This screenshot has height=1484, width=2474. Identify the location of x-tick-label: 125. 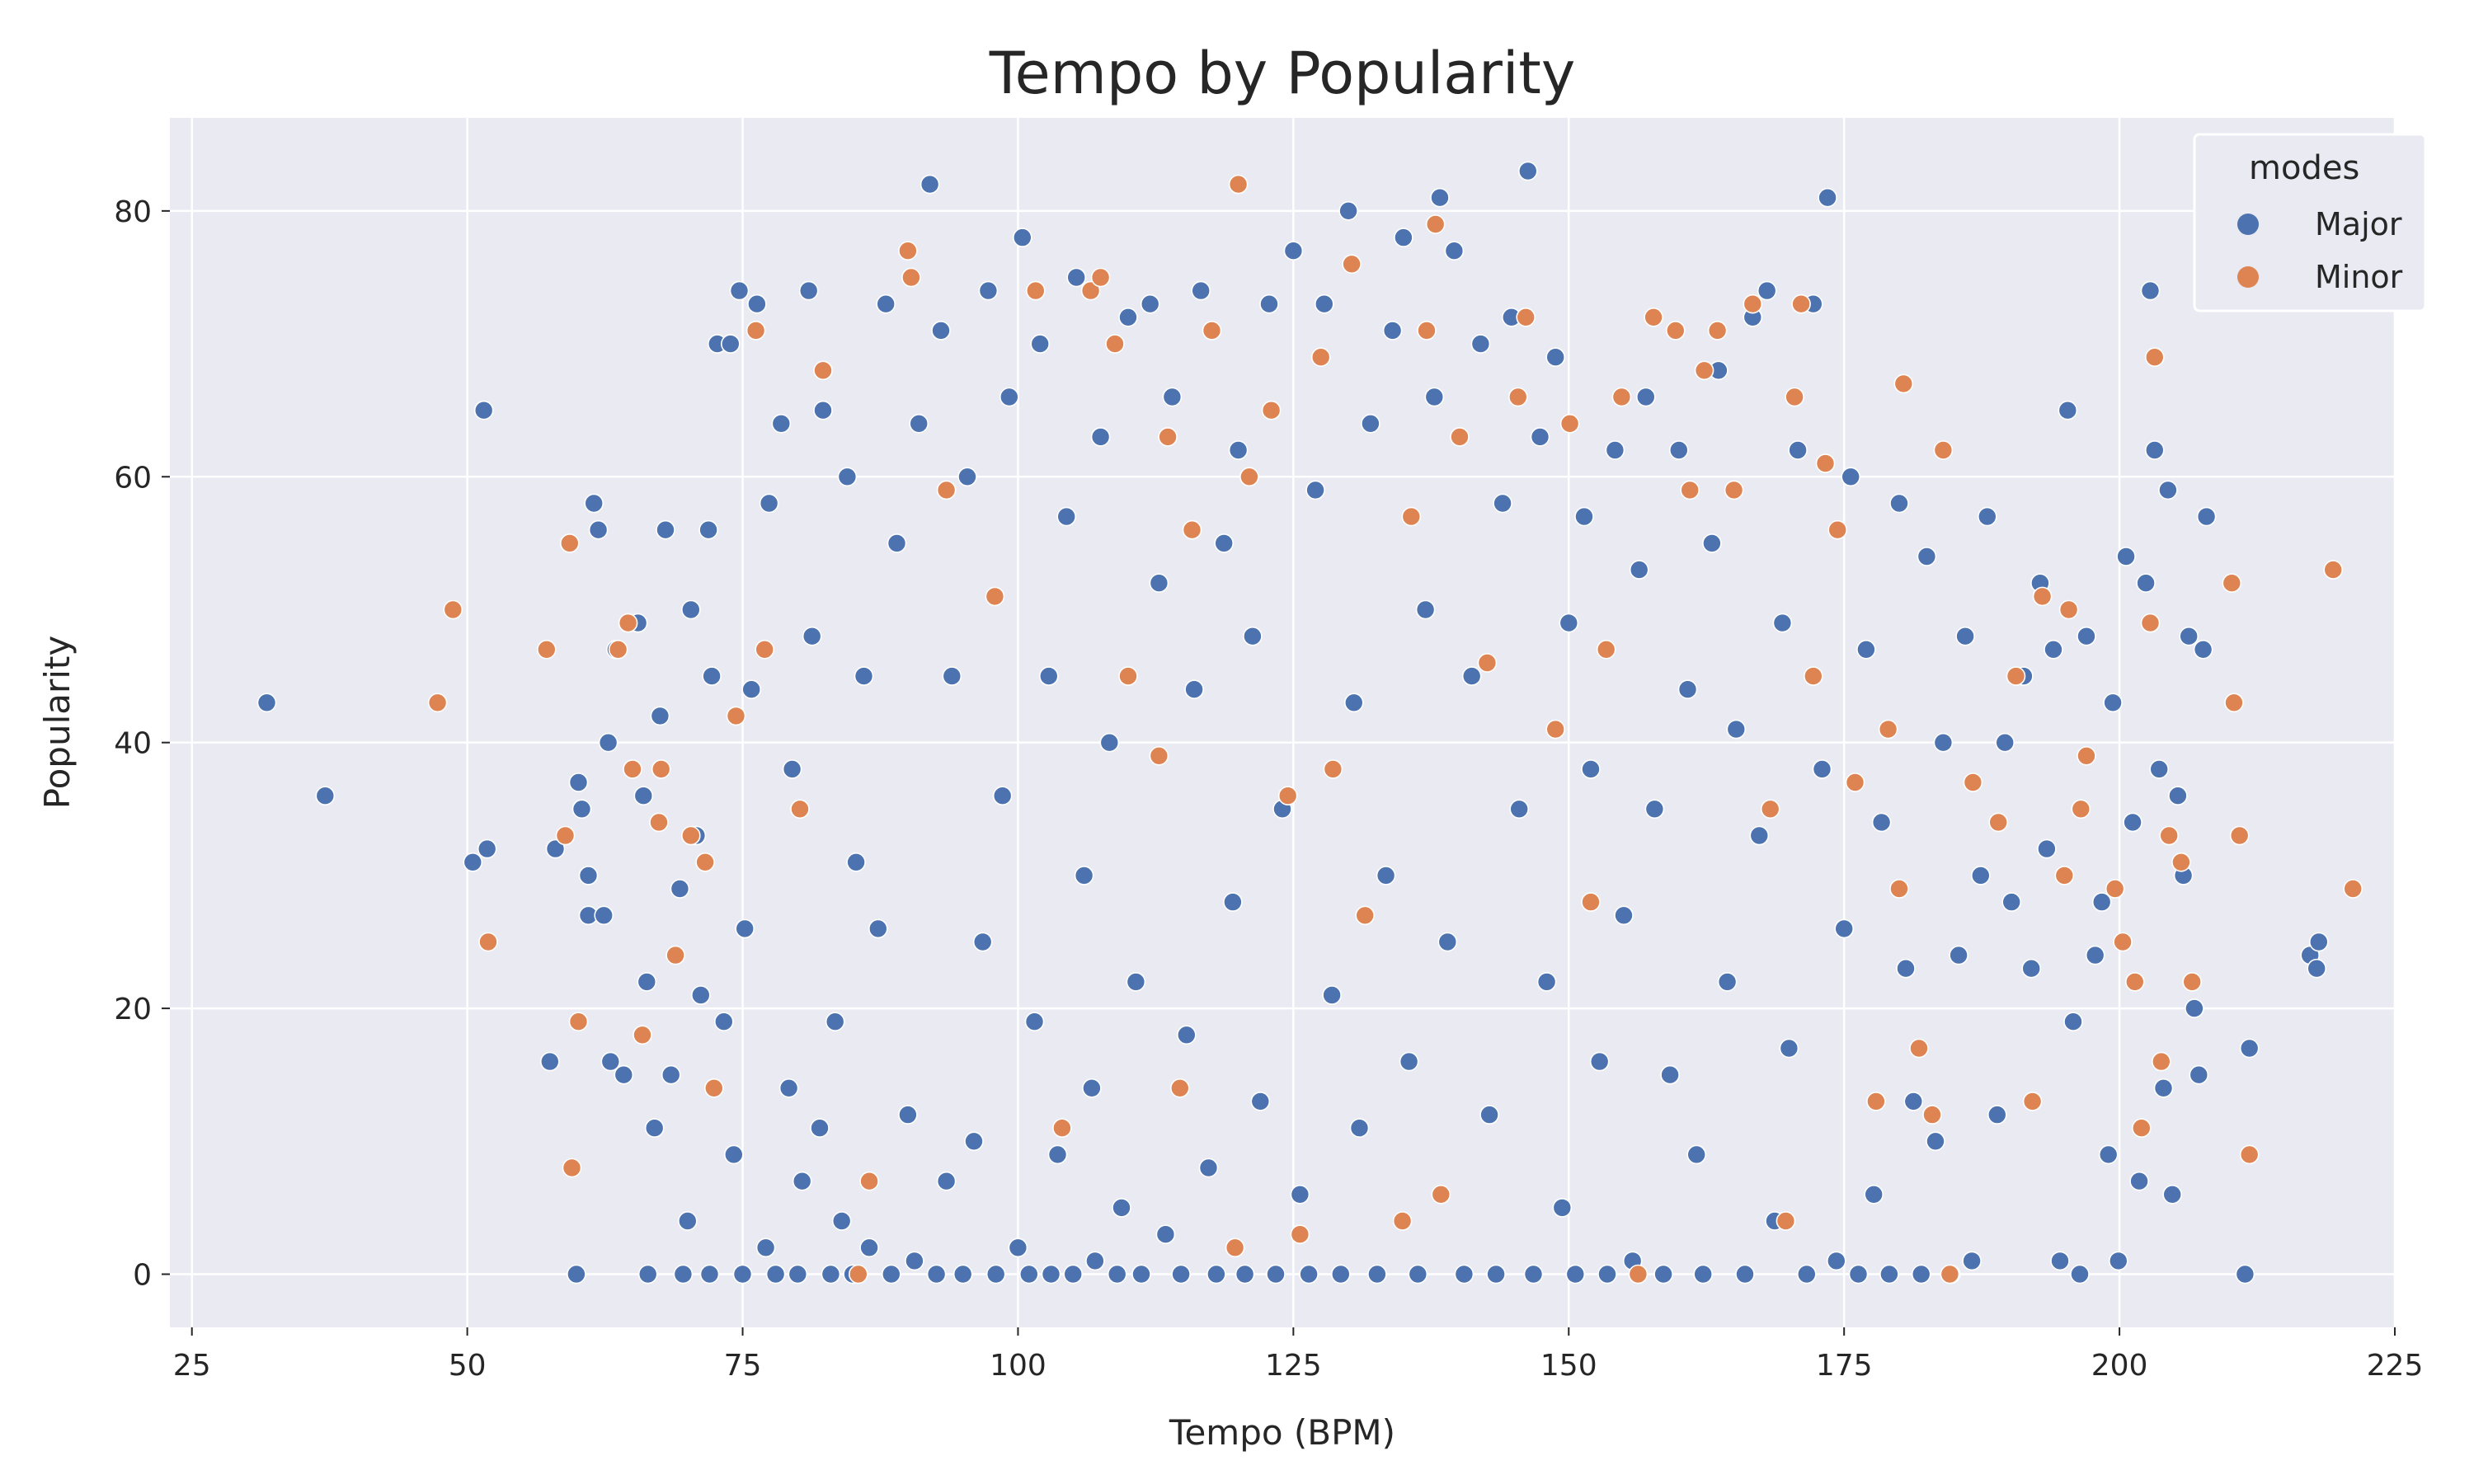
(1293, 1366).